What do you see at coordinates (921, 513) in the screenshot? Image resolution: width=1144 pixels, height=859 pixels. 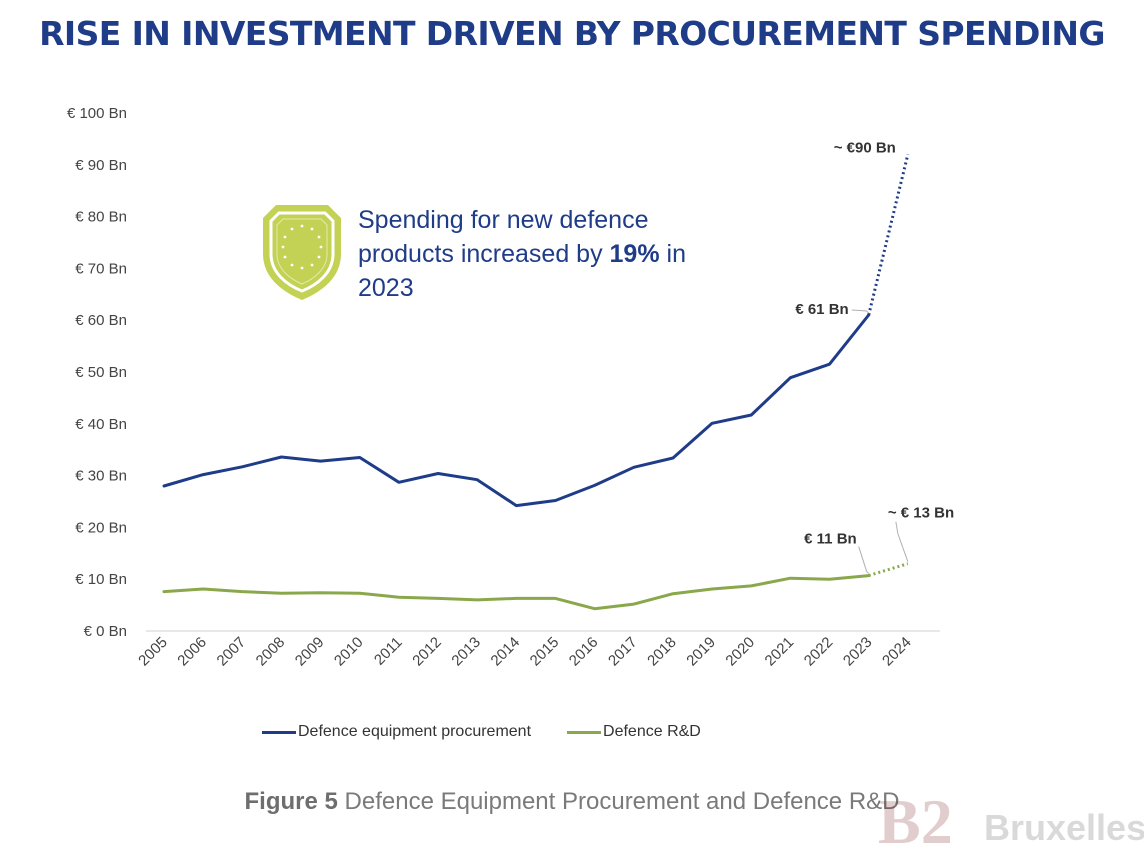 I see `data-label: ~ € 13 Bn` at bounding box center [921, 513].